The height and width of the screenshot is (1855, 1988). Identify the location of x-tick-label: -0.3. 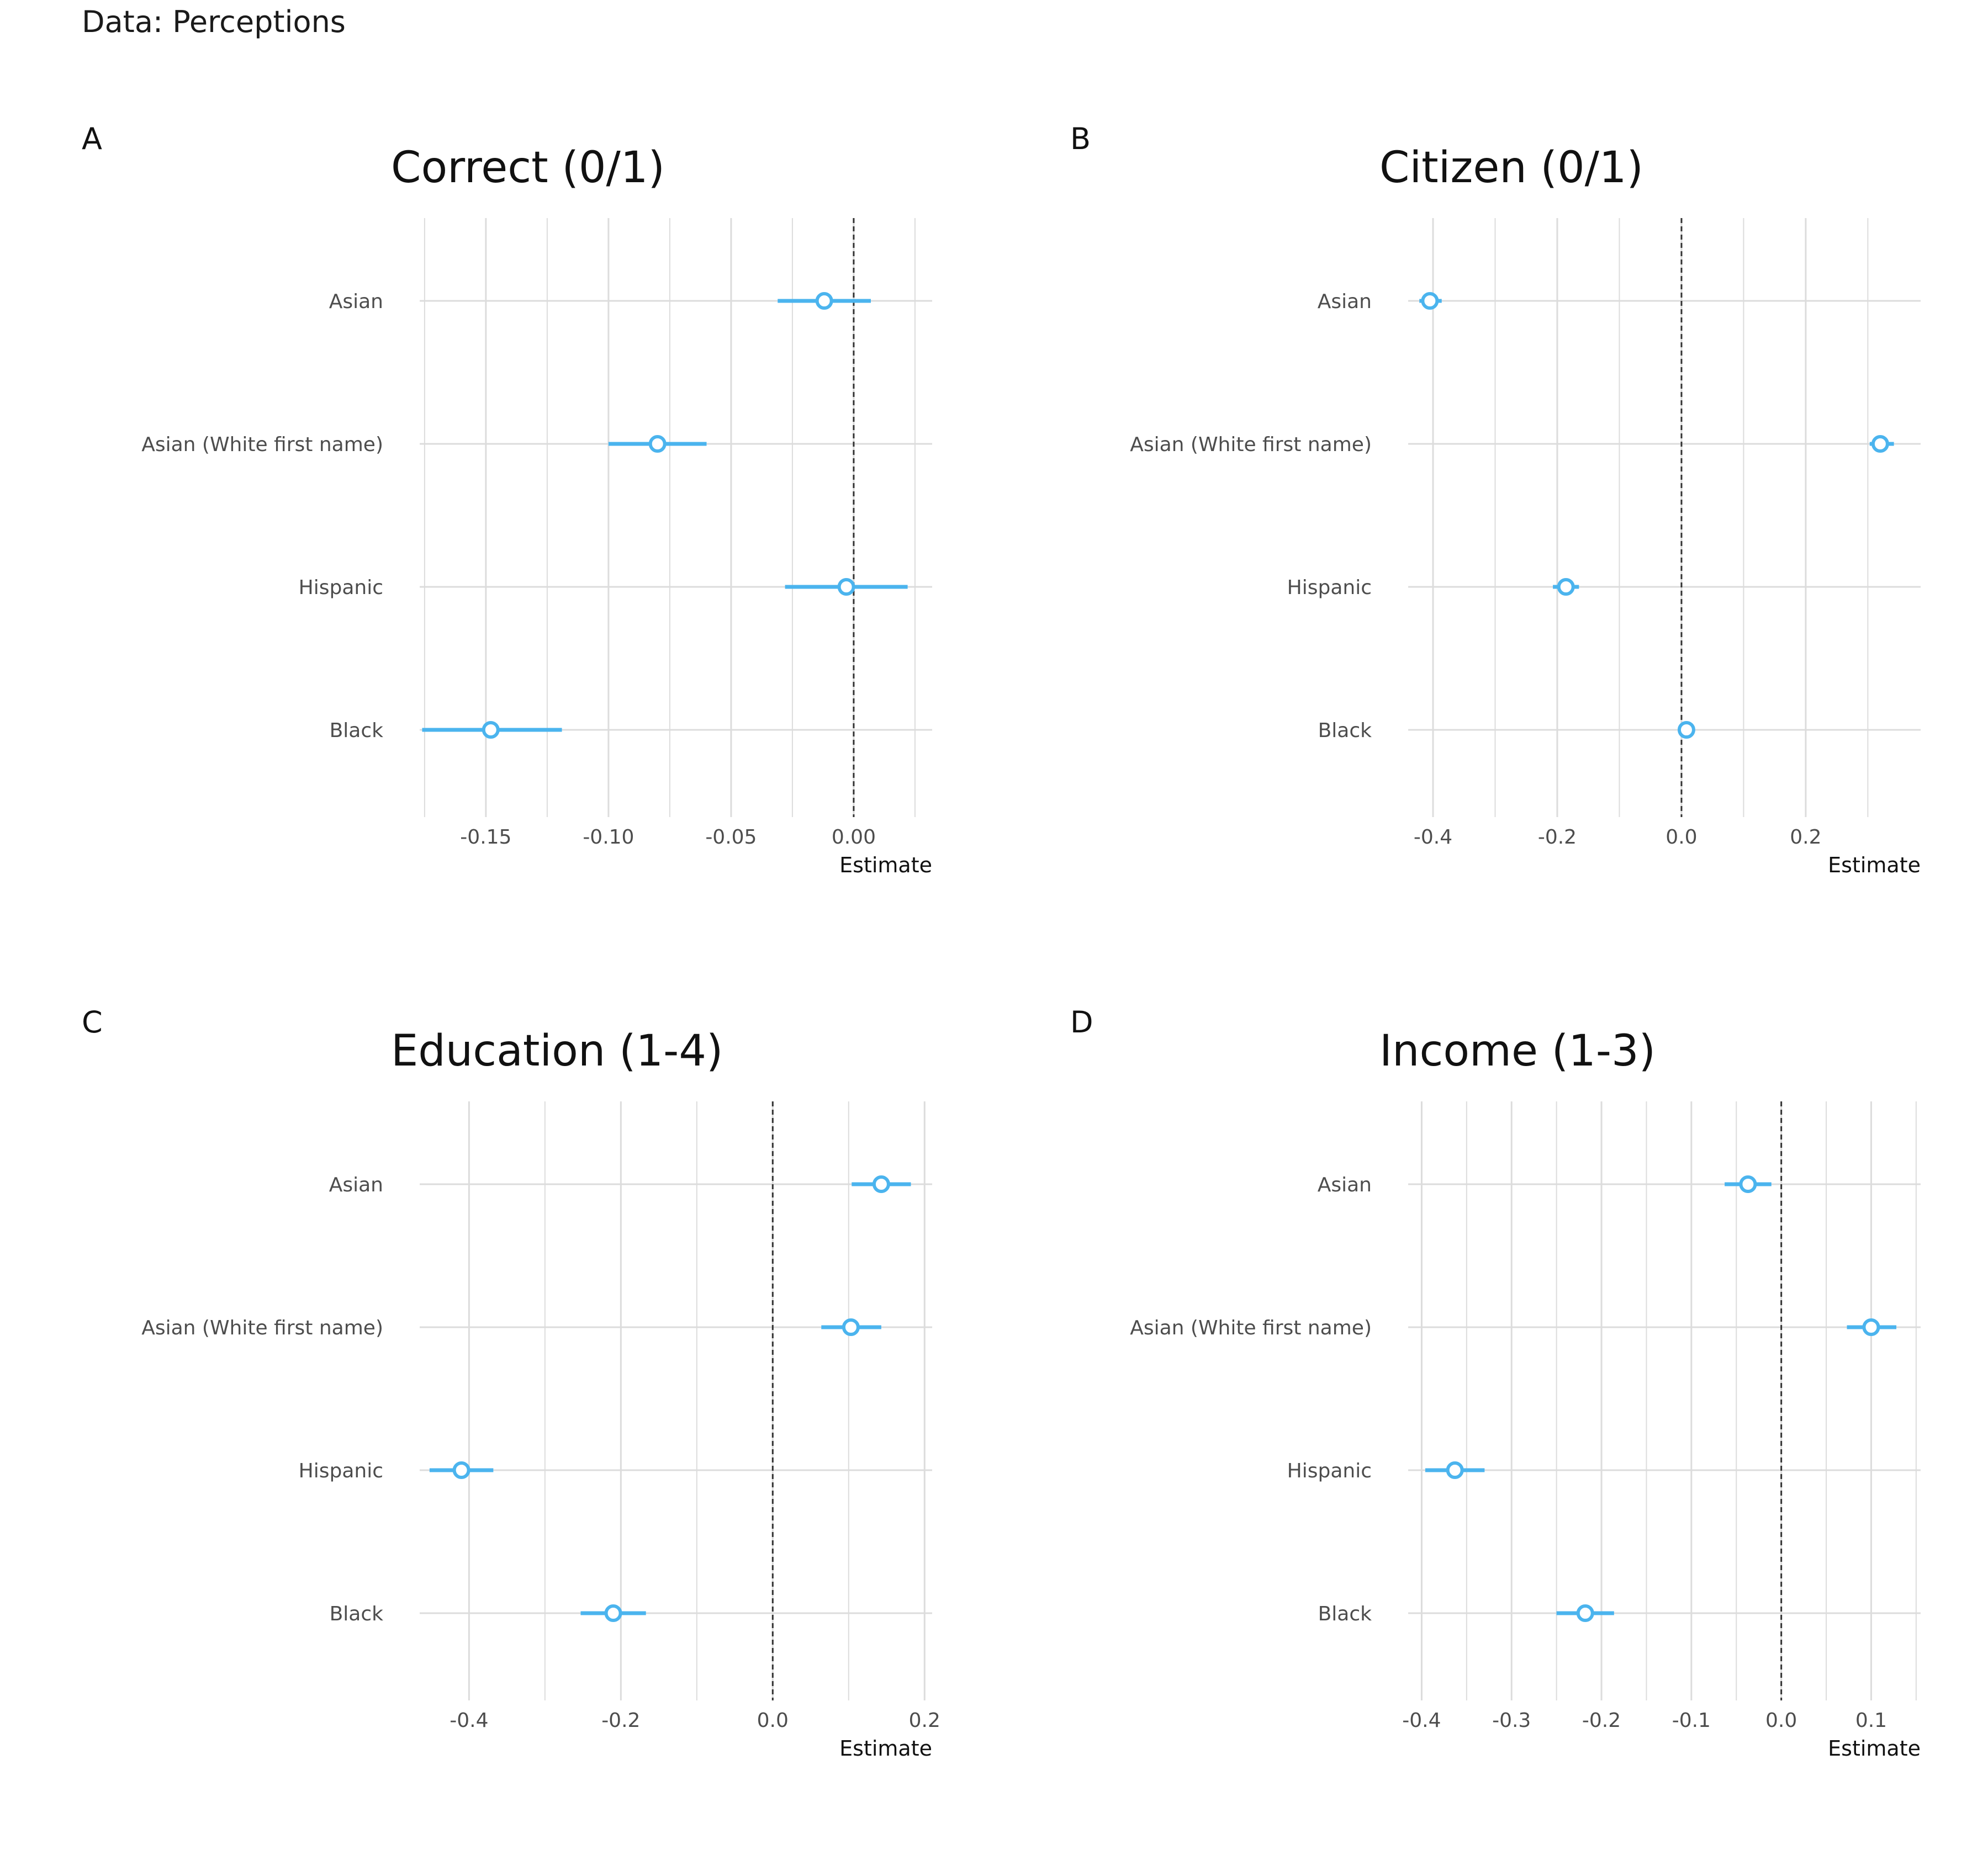
(1511, 1721).